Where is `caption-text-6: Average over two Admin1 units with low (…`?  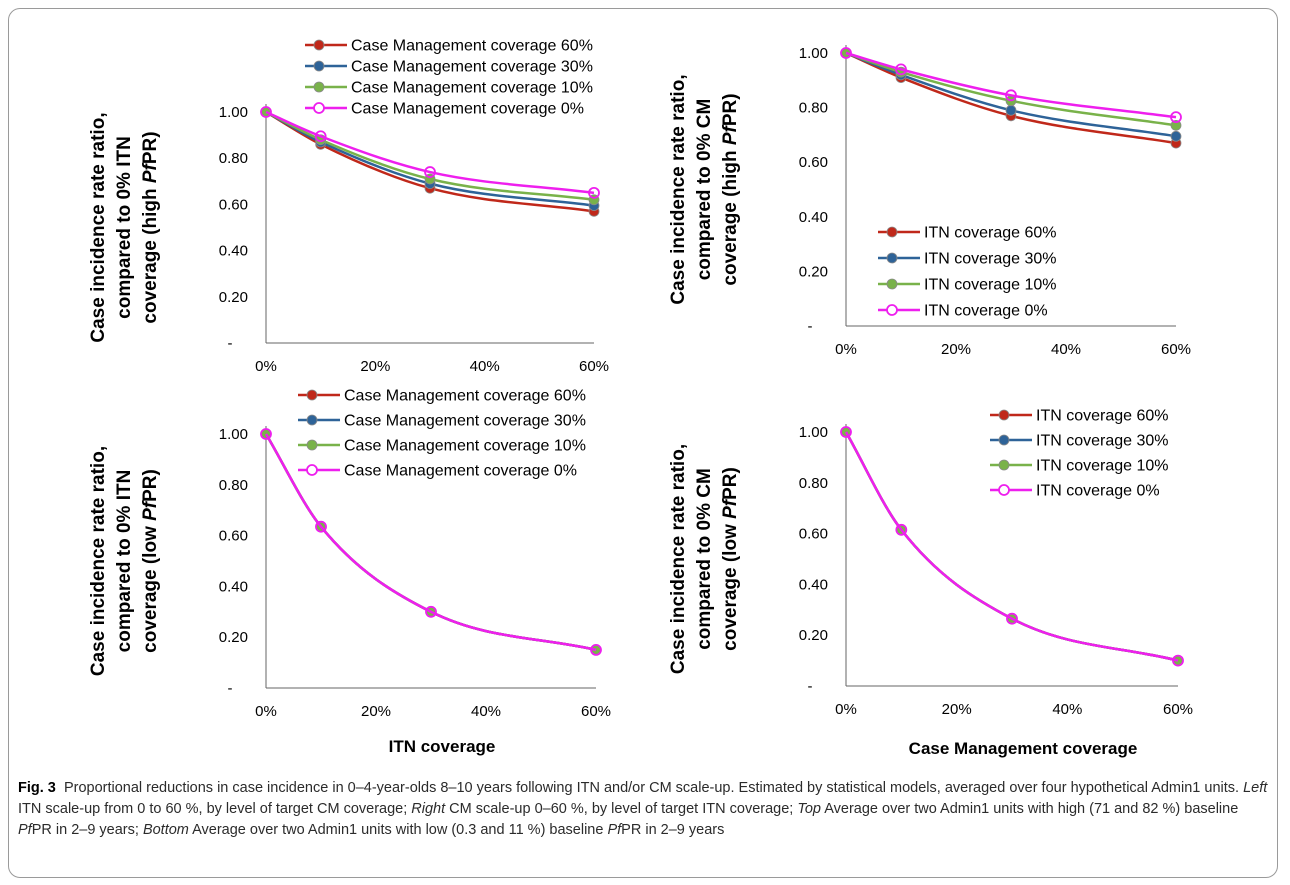
caption-text-6: Average over two Admin1 units with low (… is located at coordinates (398, 830).